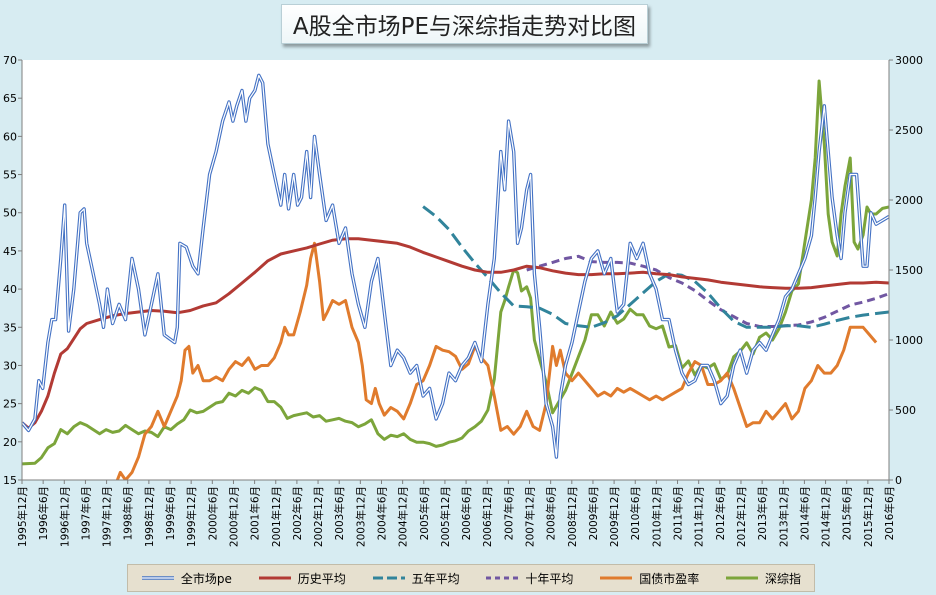 Image resolution: width=936 pixels, height=595 pixels. I want to click on x-tick-label: 2014年6月, so click(804, 513).